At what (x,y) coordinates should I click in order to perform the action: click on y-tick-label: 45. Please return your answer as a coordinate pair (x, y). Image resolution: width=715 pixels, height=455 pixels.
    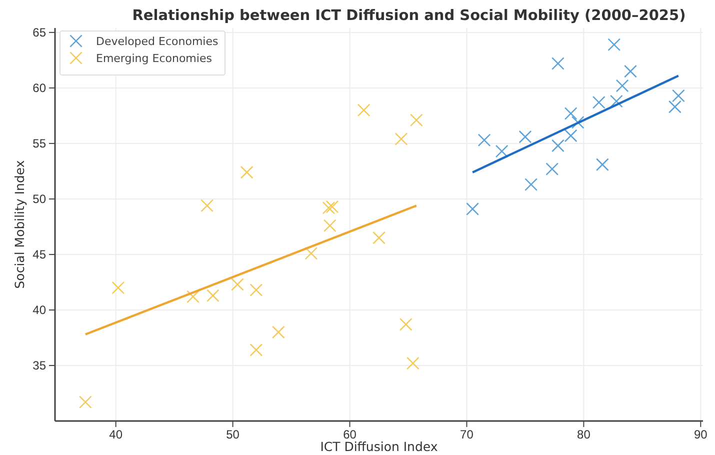
    Looking at the image, I should click on (39, 254).